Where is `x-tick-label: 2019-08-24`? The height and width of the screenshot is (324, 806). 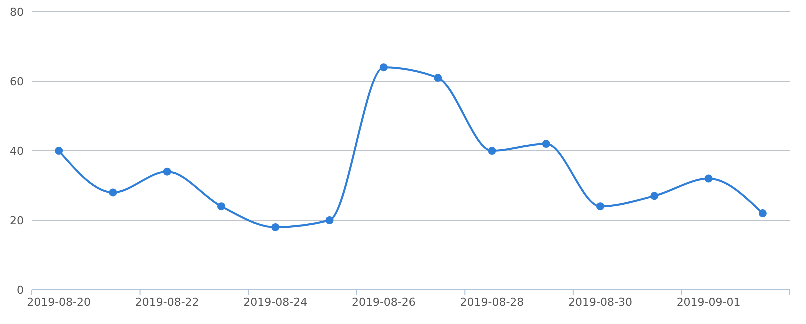
x-tick-label: 2019-08-24 is located at coordinates (276, 302).